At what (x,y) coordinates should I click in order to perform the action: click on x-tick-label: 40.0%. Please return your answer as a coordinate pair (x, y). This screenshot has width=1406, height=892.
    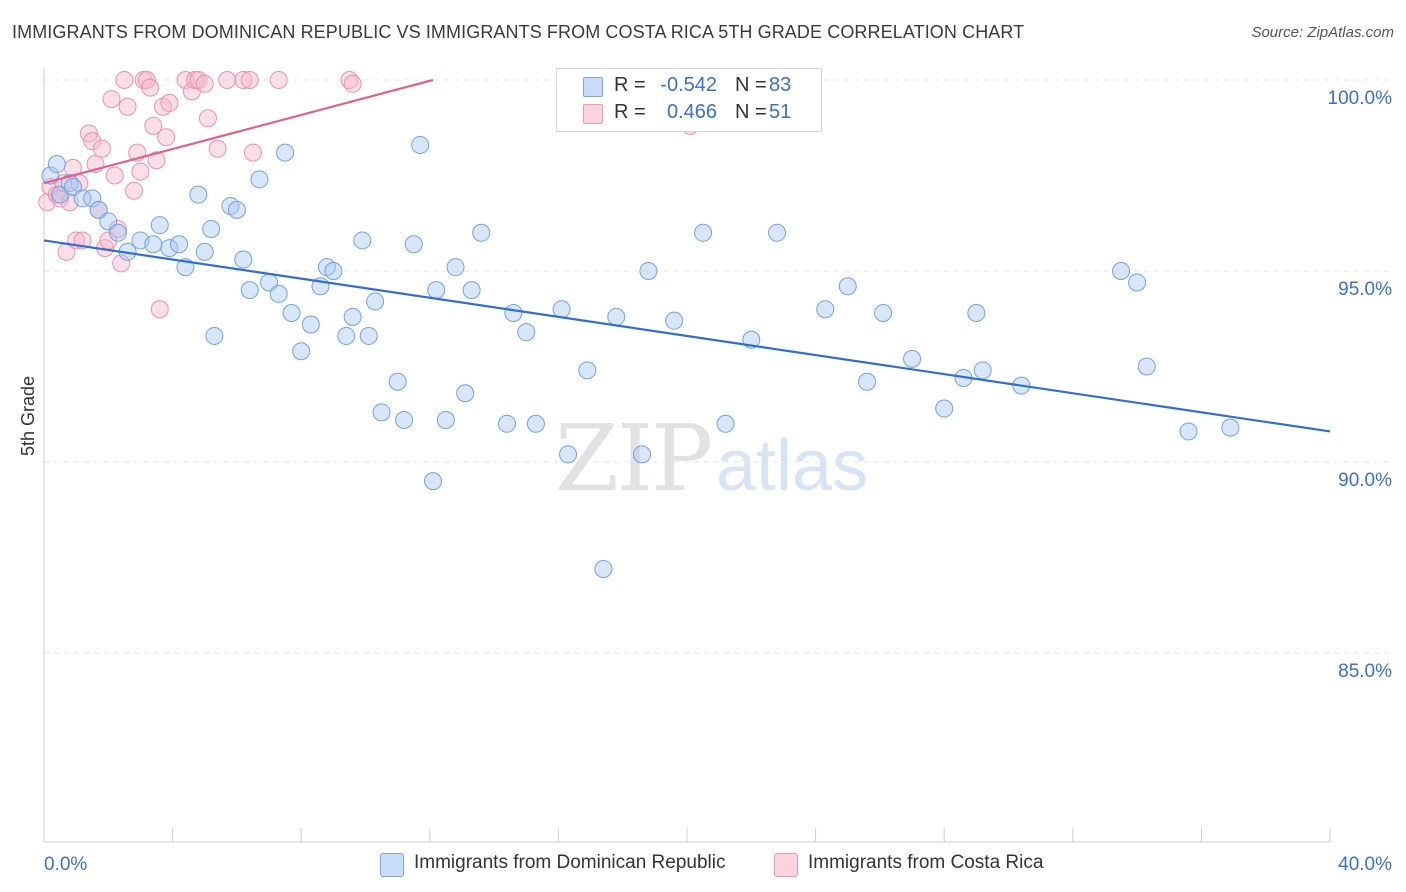
    Looking at the image, I should click on (1365, 864).